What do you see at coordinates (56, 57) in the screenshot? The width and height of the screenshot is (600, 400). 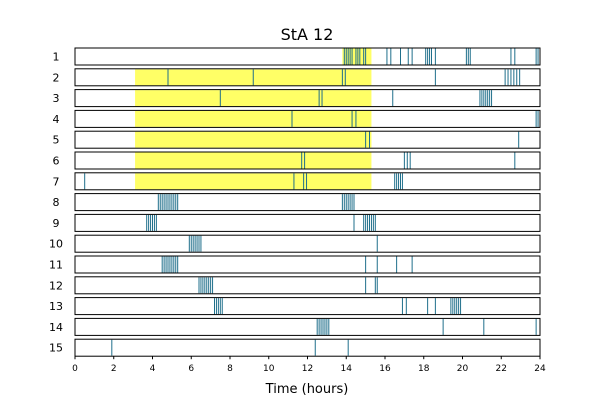 I see `row-label: 1` at bounding box center [56, 57].